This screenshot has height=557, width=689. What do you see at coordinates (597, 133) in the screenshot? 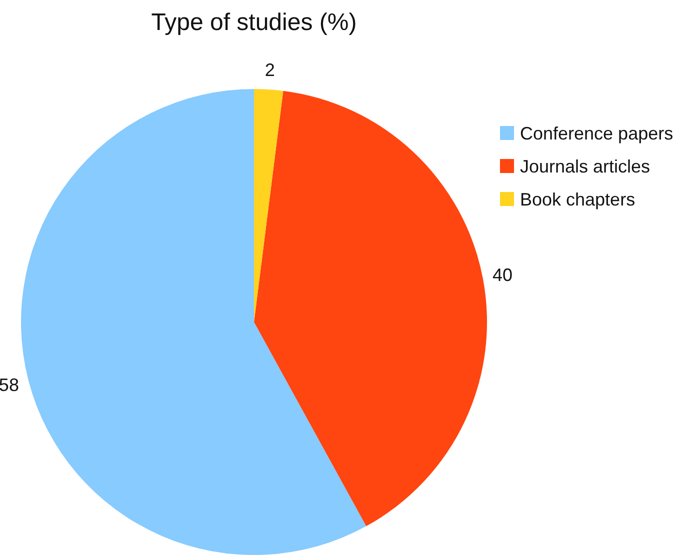
I see `legend-label: Conference papers` at bounding box center [597, 133].